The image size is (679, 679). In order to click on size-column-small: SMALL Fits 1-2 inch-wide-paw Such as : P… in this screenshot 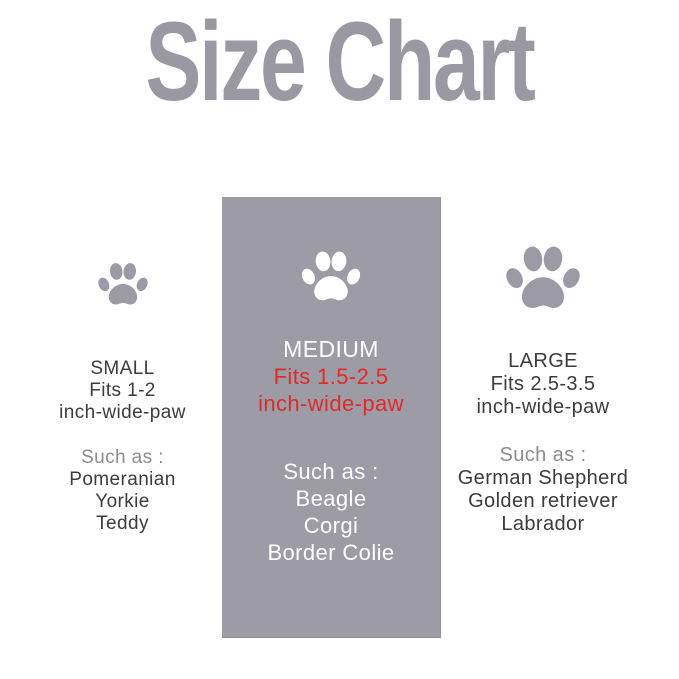, I will do `click(122, 397)`.